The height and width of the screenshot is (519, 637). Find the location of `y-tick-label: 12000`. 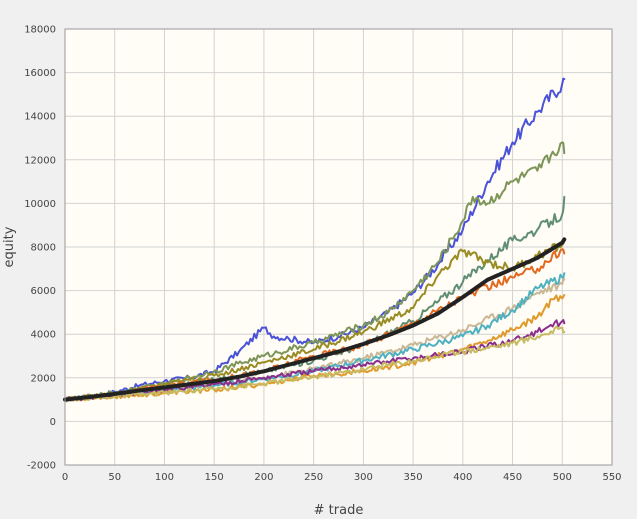

y-tick-label: 12000 is located at coordinates (40, 160).